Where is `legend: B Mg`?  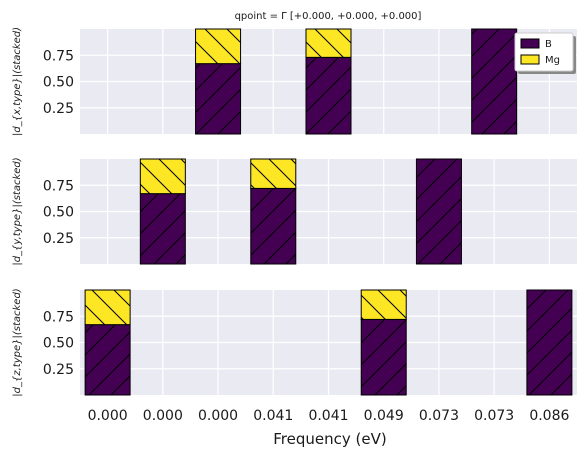
legend: B Mg is located at coordinates (545, 53).